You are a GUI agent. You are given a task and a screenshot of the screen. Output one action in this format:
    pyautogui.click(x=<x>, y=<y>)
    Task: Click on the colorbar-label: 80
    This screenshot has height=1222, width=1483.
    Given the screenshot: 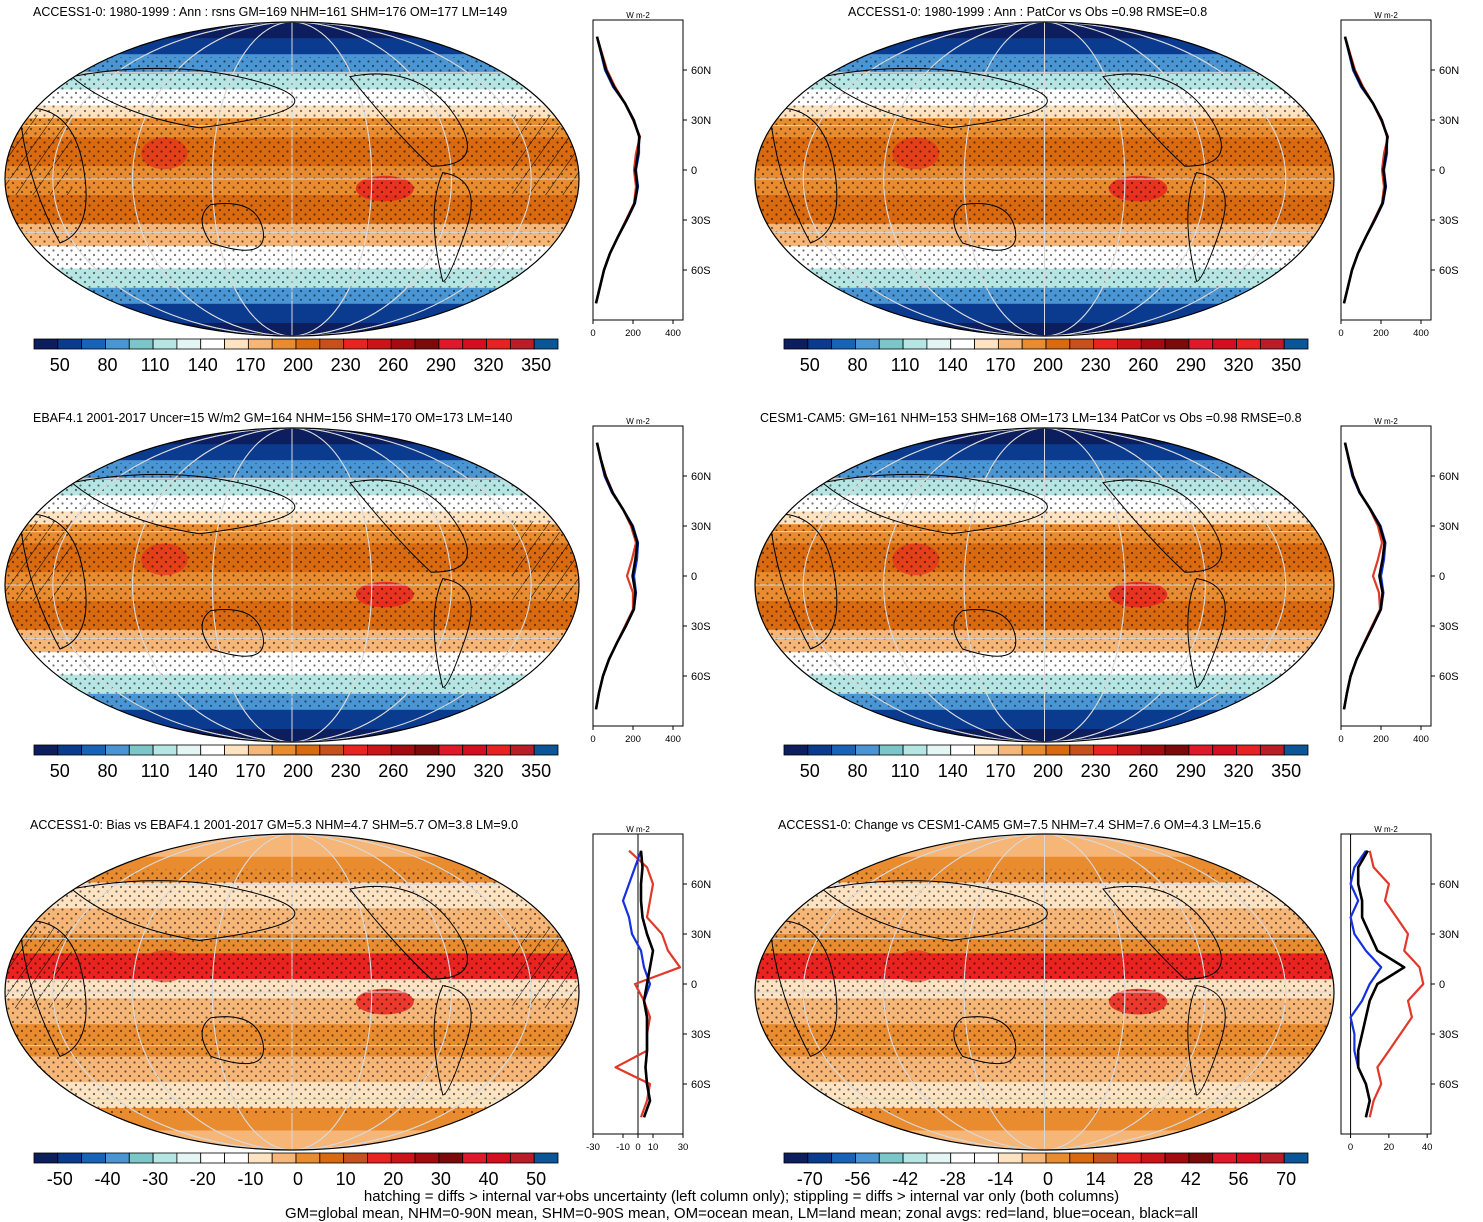 What is the action you would take?
    pyautogui.click(x=107, y=771)
    